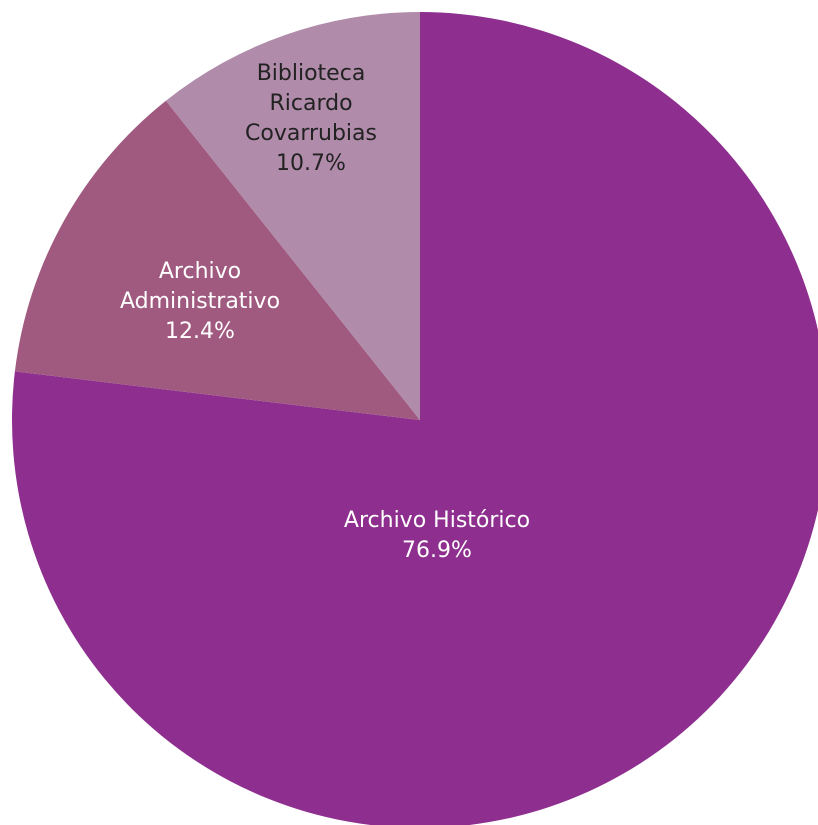 The image size is (818, 825). Describe the element at coordinates (311, 163) in the screenshot. I see `slice-value-label: 10.7%` at that location.